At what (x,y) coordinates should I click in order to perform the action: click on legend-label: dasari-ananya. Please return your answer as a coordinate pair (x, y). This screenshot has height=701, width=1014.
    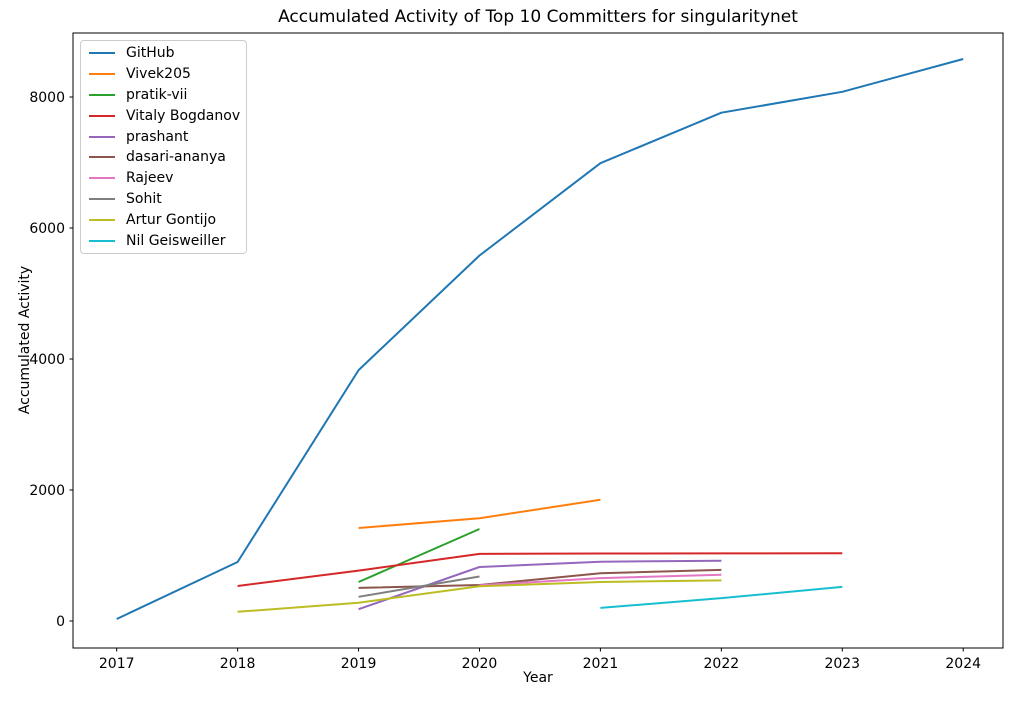
    Looking at the image, I should click on (176, 157).